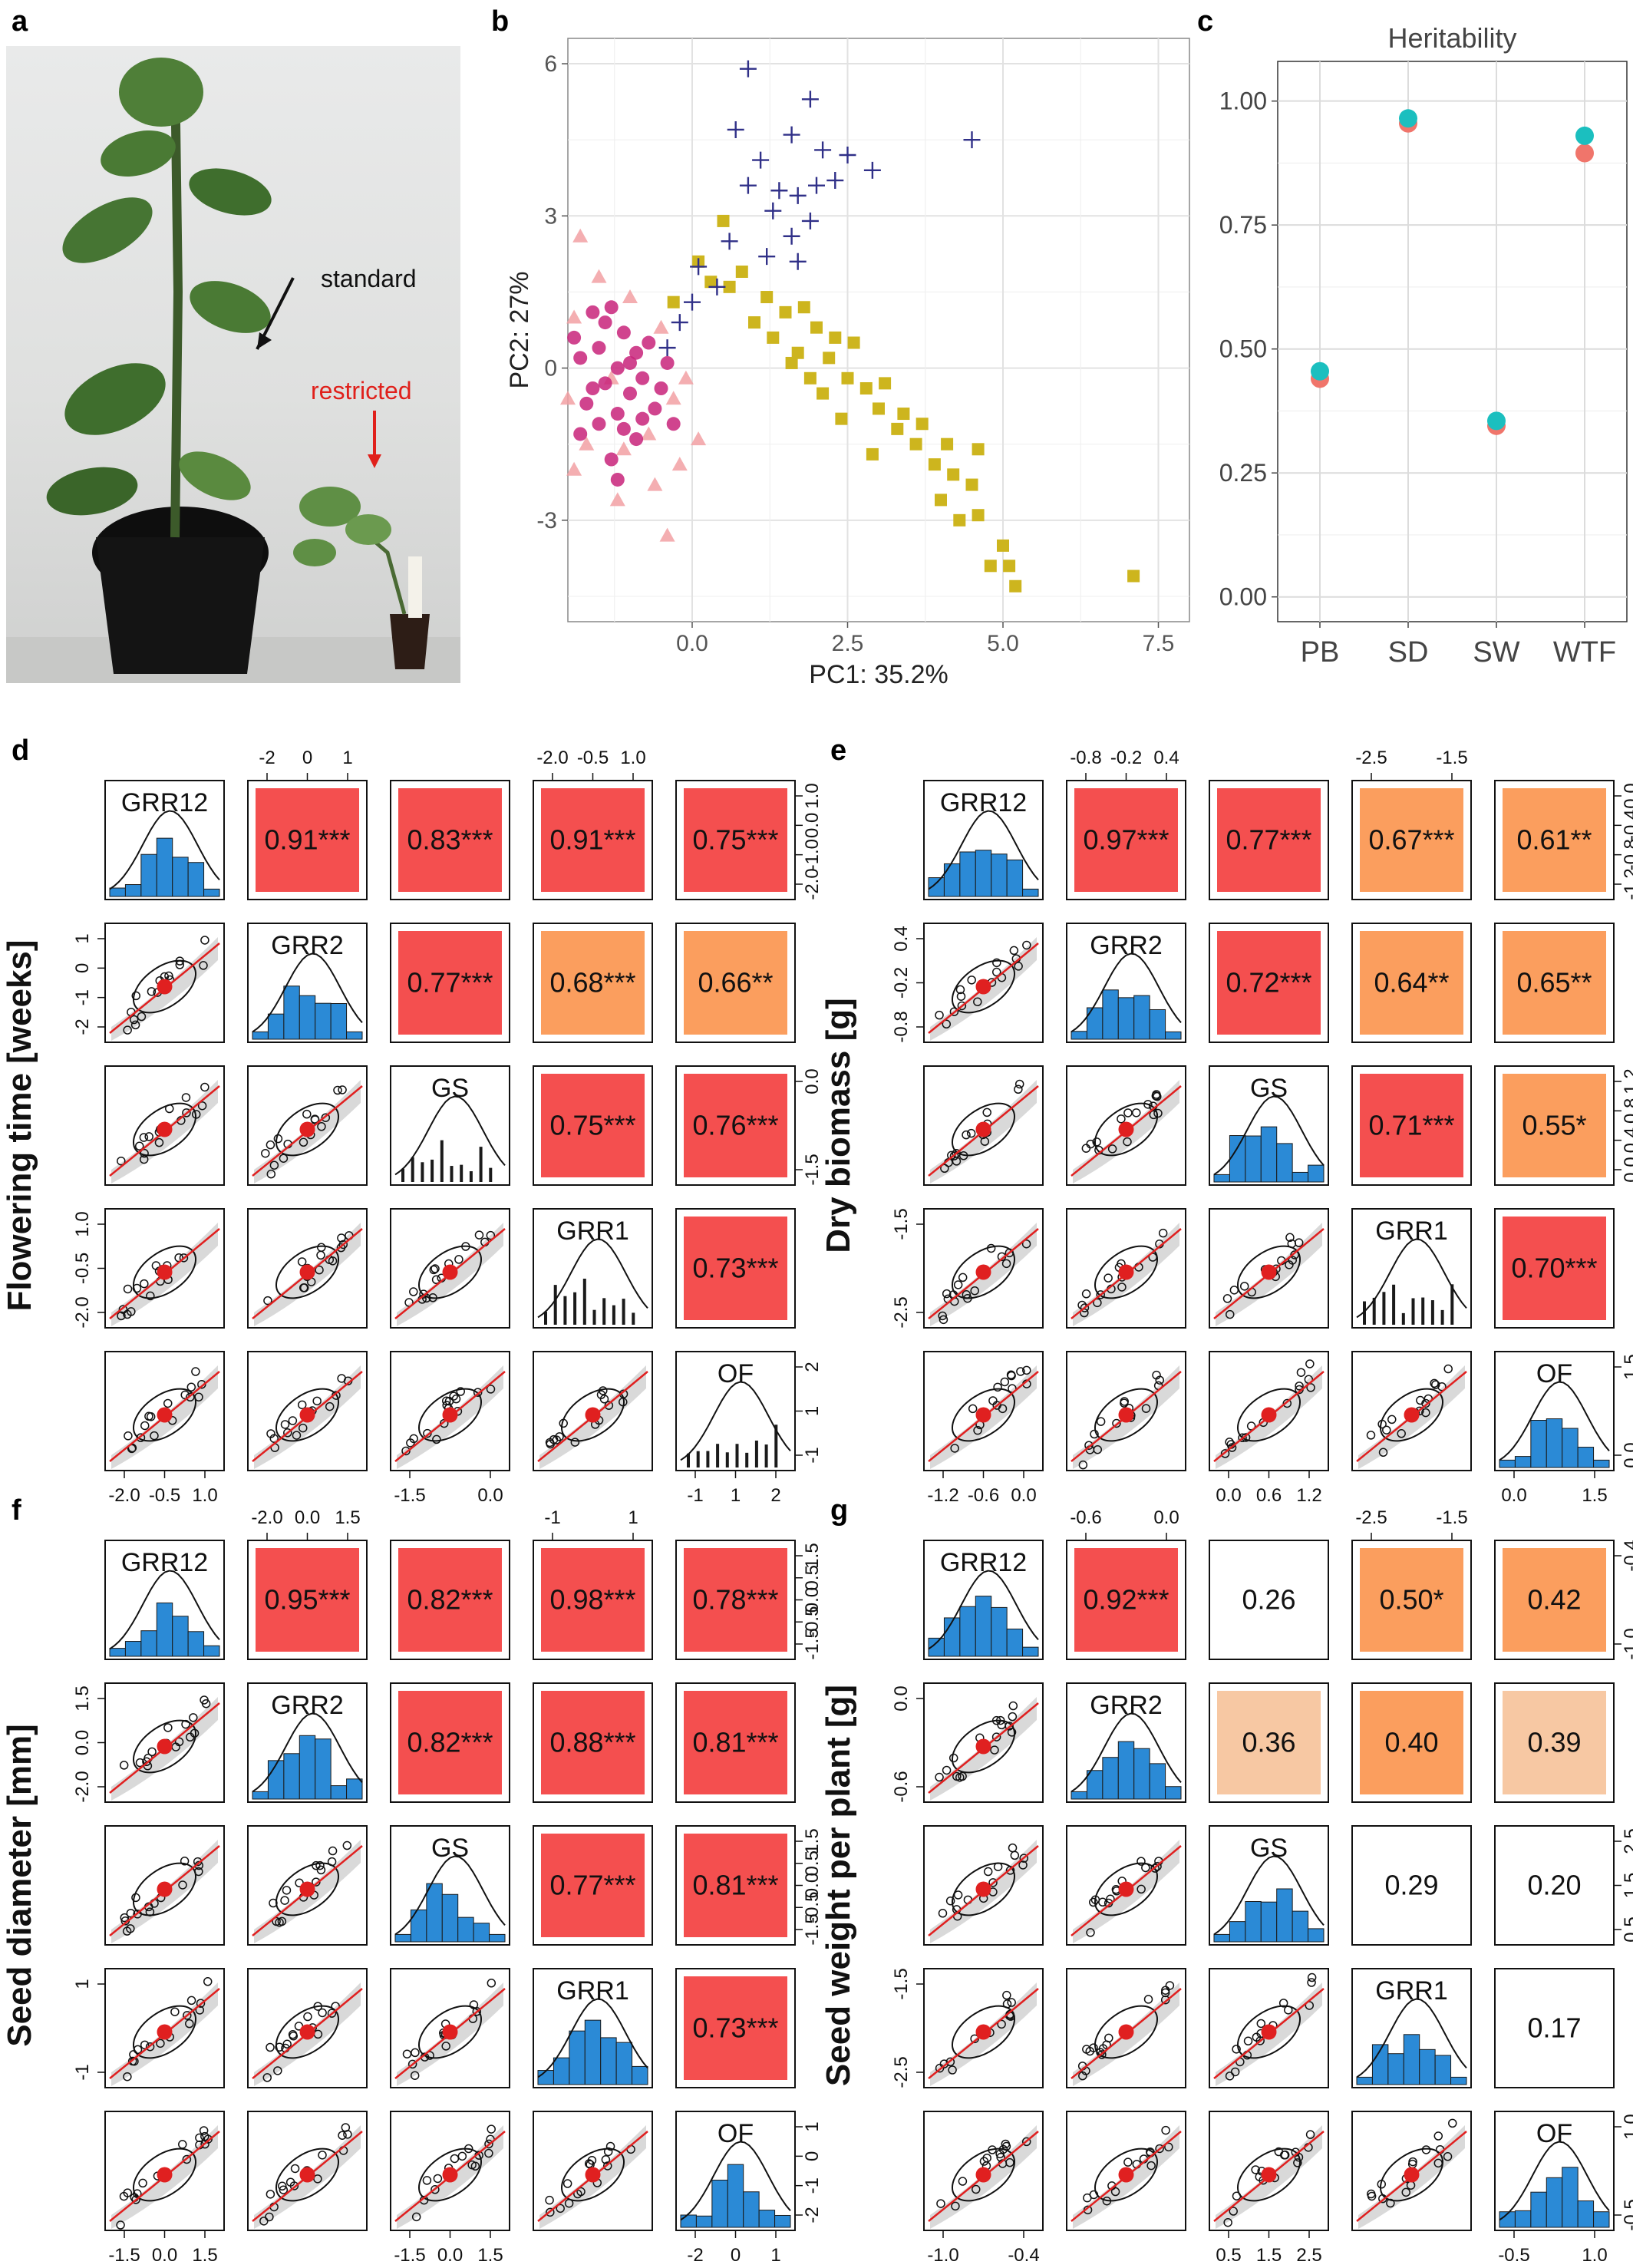  Describe the element at coordinates (1159, 644) in the screenshot. I see `x-tick-label: 7.5` at that location.